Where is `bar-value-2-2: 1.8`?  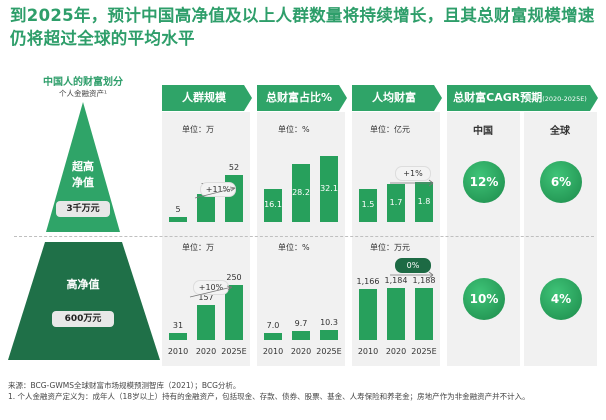
bar-value-2-2: 1.8 is located at coordinates (424, 201).